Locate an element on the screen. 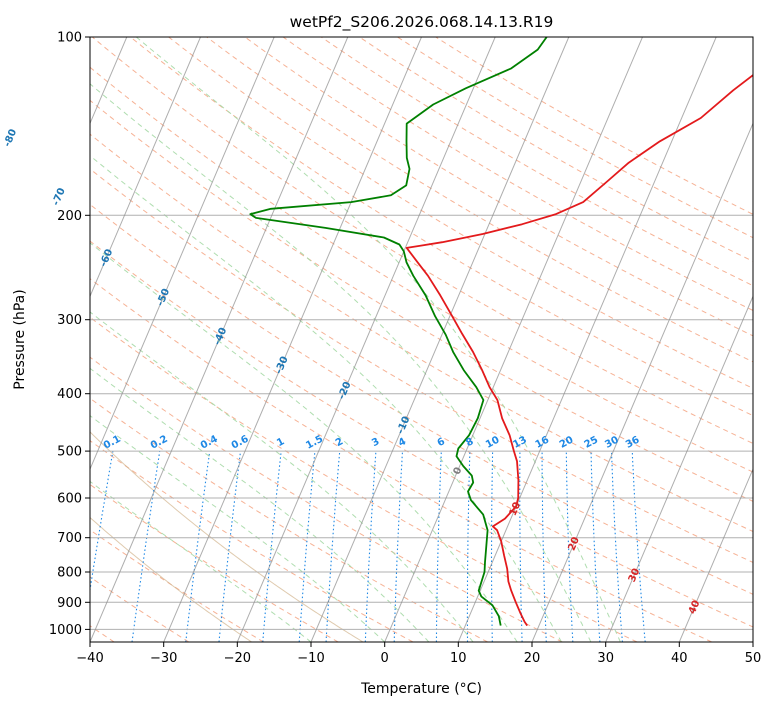 The height and width of the screenshot is (708, 775). x-tick-label: 50 is located at coordinates (753, 658).